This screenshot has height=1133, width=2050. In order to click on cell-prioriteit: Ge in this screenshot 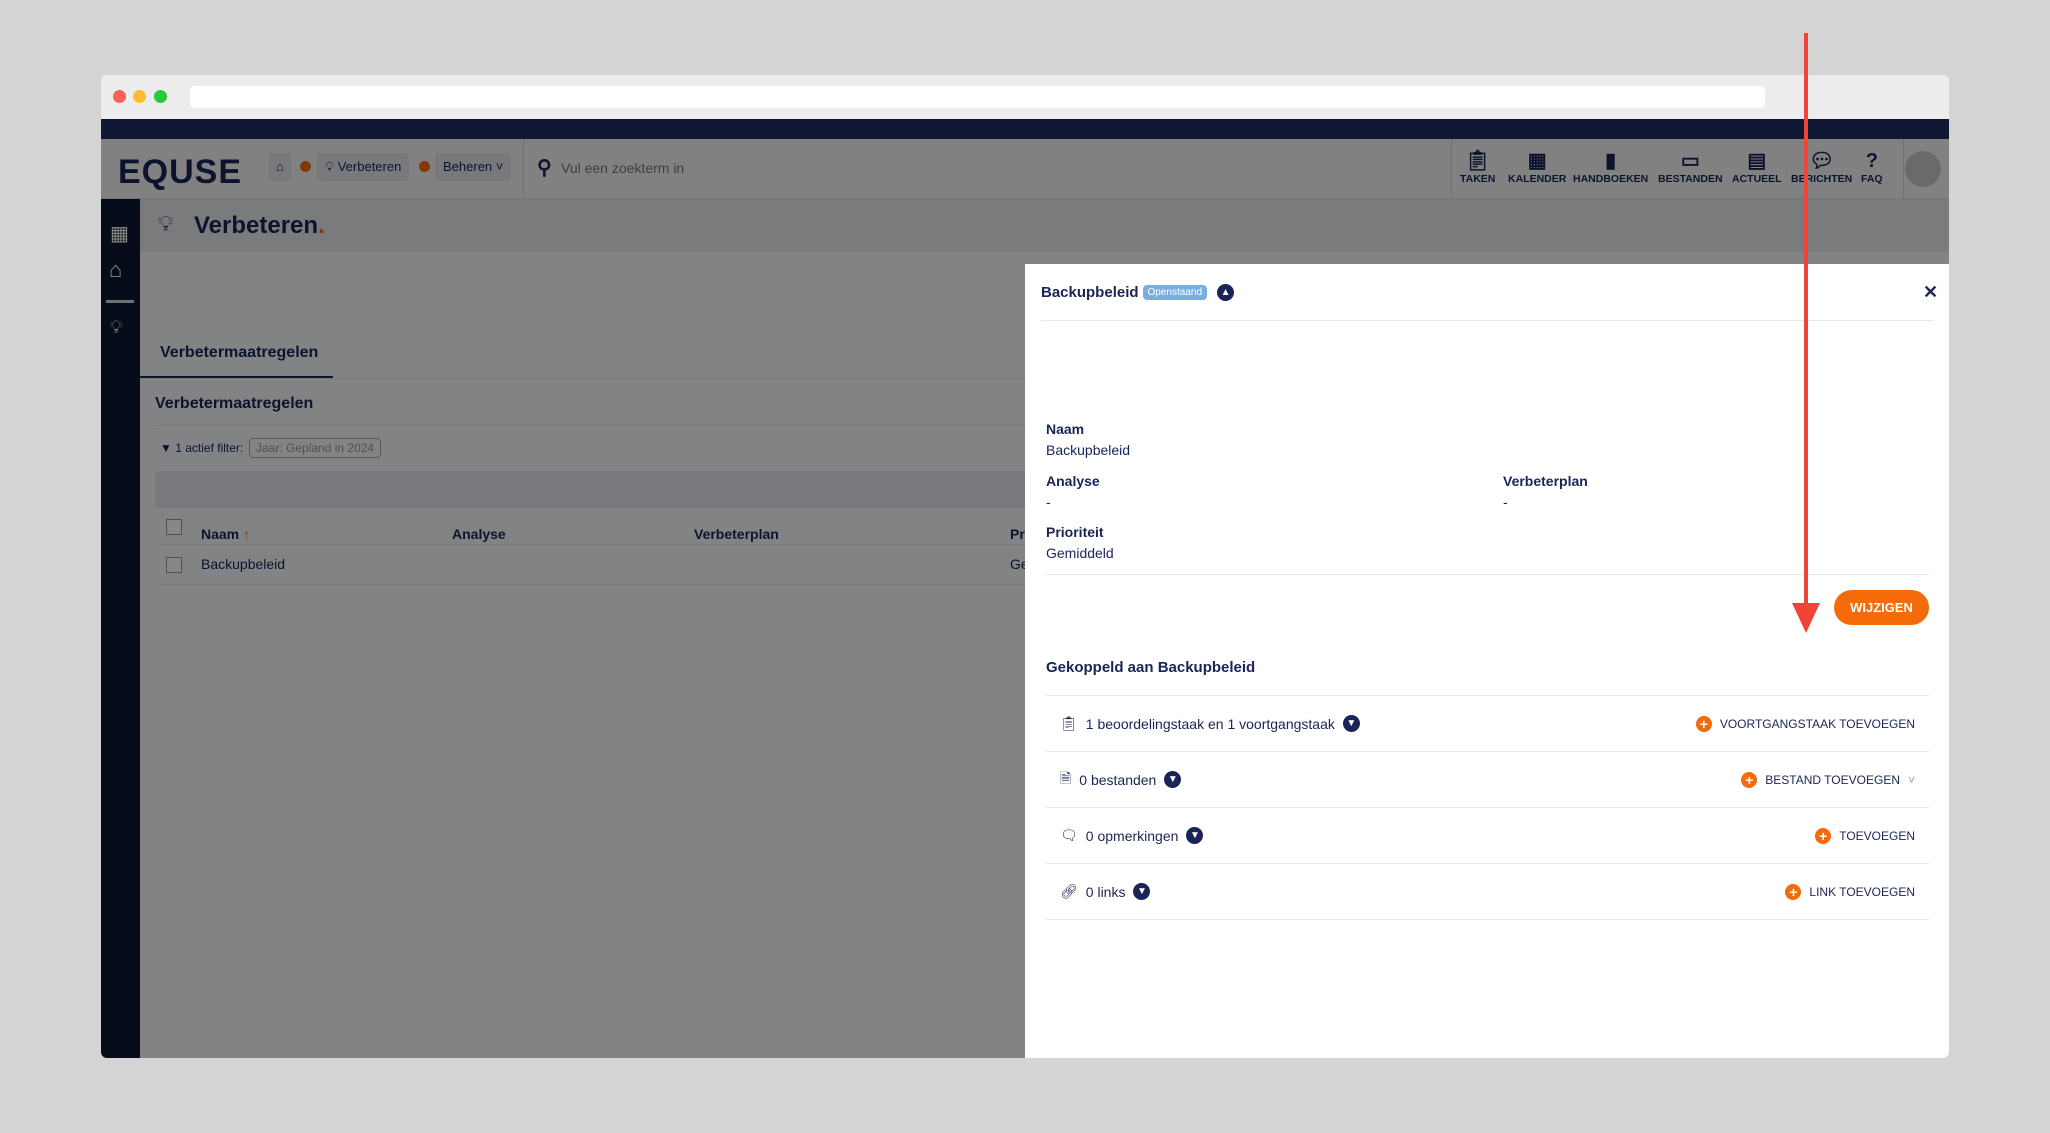, I will do `click(1019, 564)`.